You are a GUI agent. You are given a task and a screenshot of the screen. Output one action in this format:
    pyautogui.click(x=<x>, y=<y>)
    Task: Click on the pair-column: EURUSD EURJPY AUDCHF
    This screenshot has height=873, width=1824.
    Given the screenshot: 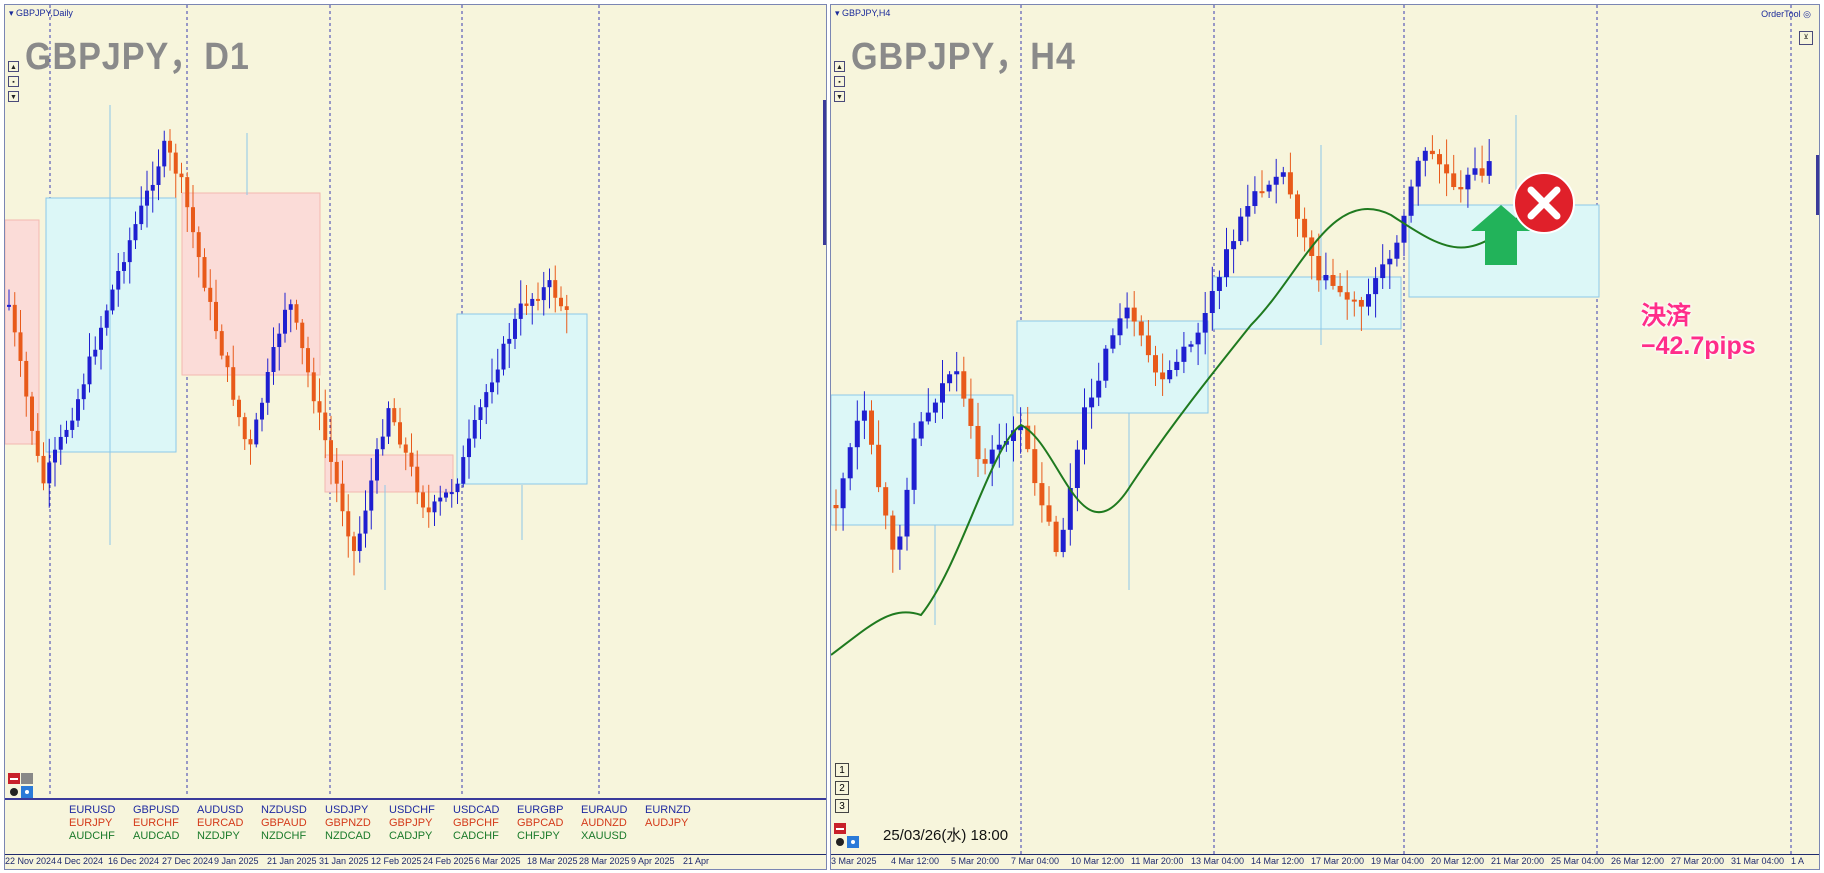 What is the action you would take?
    pyautogui.click(x=92, y=823)
    